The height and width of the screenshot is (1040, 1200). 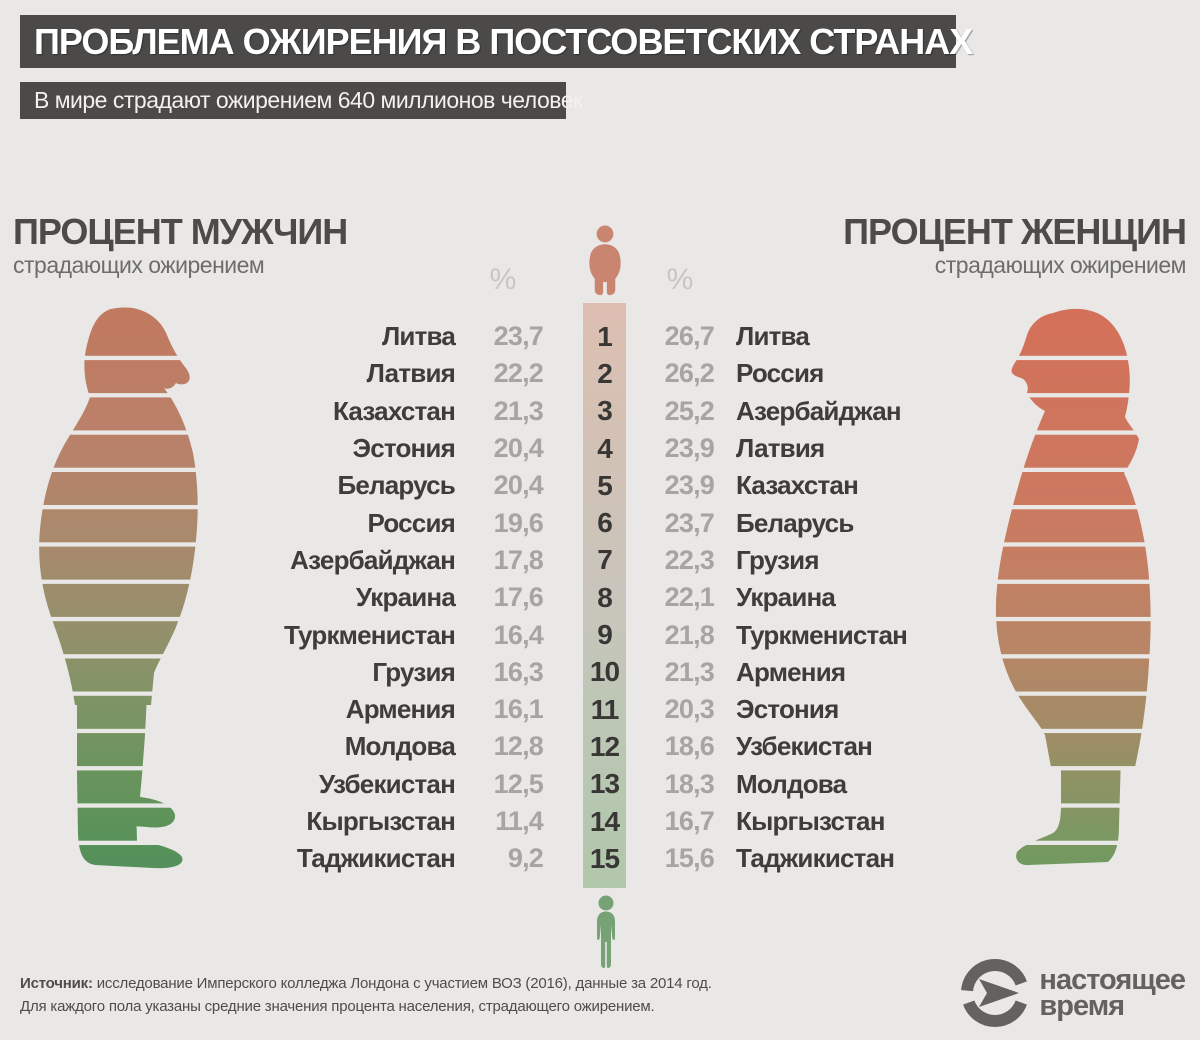 I want to click on table-row: Таджикистан 9,2 15 15,6 Таджикистан, so click(x=600, y=858).